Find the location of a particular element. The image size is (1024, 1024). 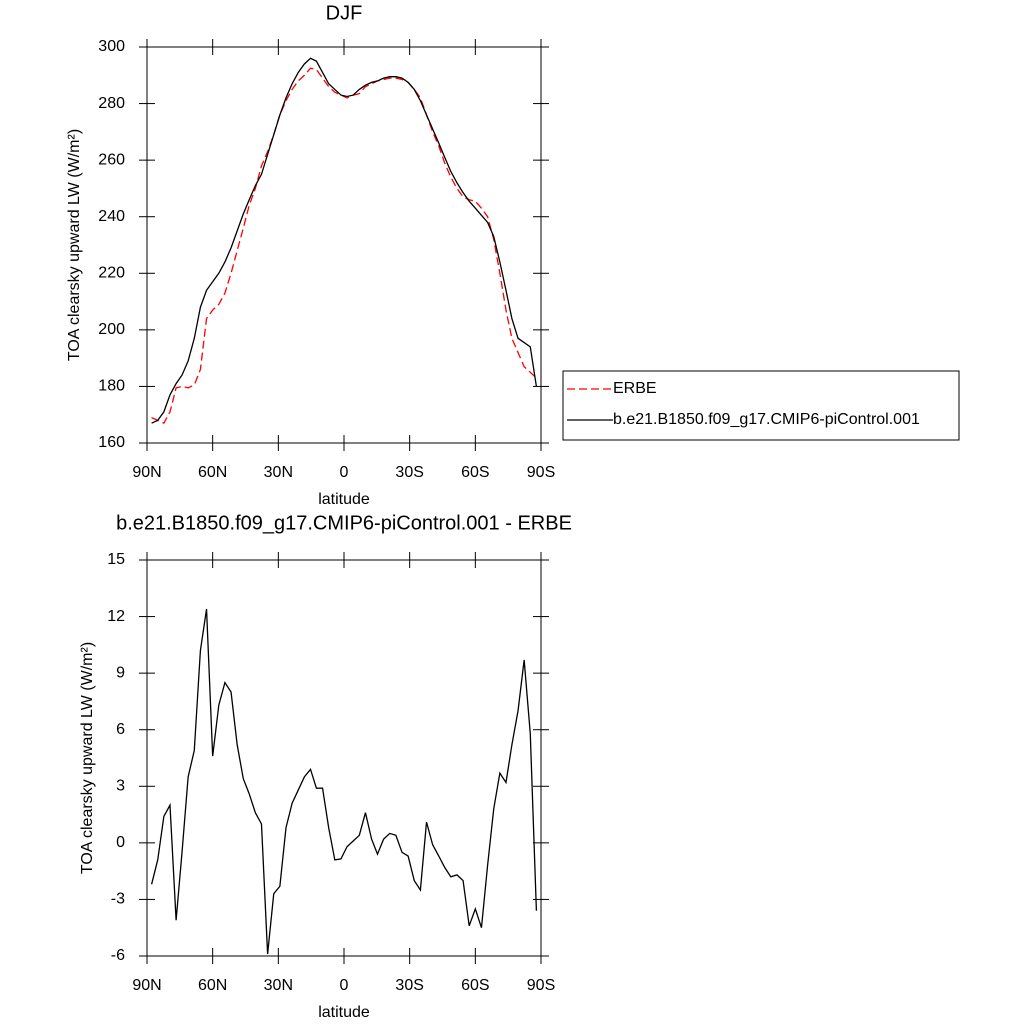

y-tick-label: 12 is located at coordinates (116, 616).